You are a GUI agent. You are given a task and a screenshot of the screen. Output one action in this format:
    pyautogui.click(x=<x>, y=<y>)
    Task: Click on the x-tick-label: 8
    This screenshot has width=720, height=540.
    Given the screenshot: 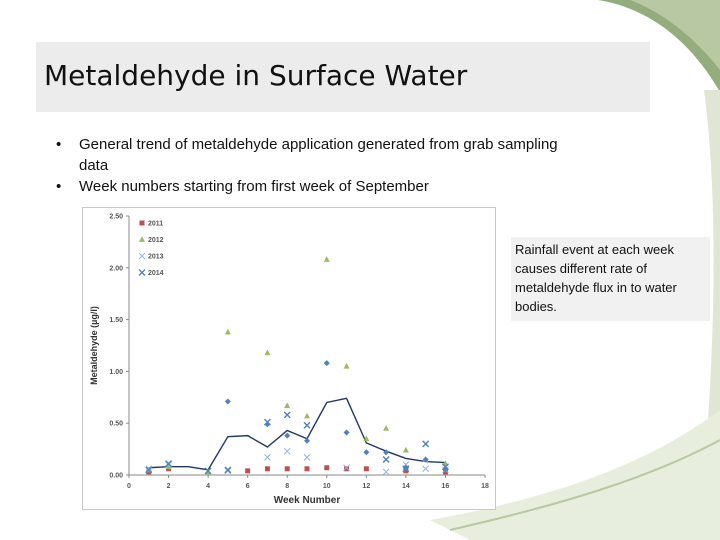 What is the action you would take?
    pyautogui.click(x=287, y=486)
    